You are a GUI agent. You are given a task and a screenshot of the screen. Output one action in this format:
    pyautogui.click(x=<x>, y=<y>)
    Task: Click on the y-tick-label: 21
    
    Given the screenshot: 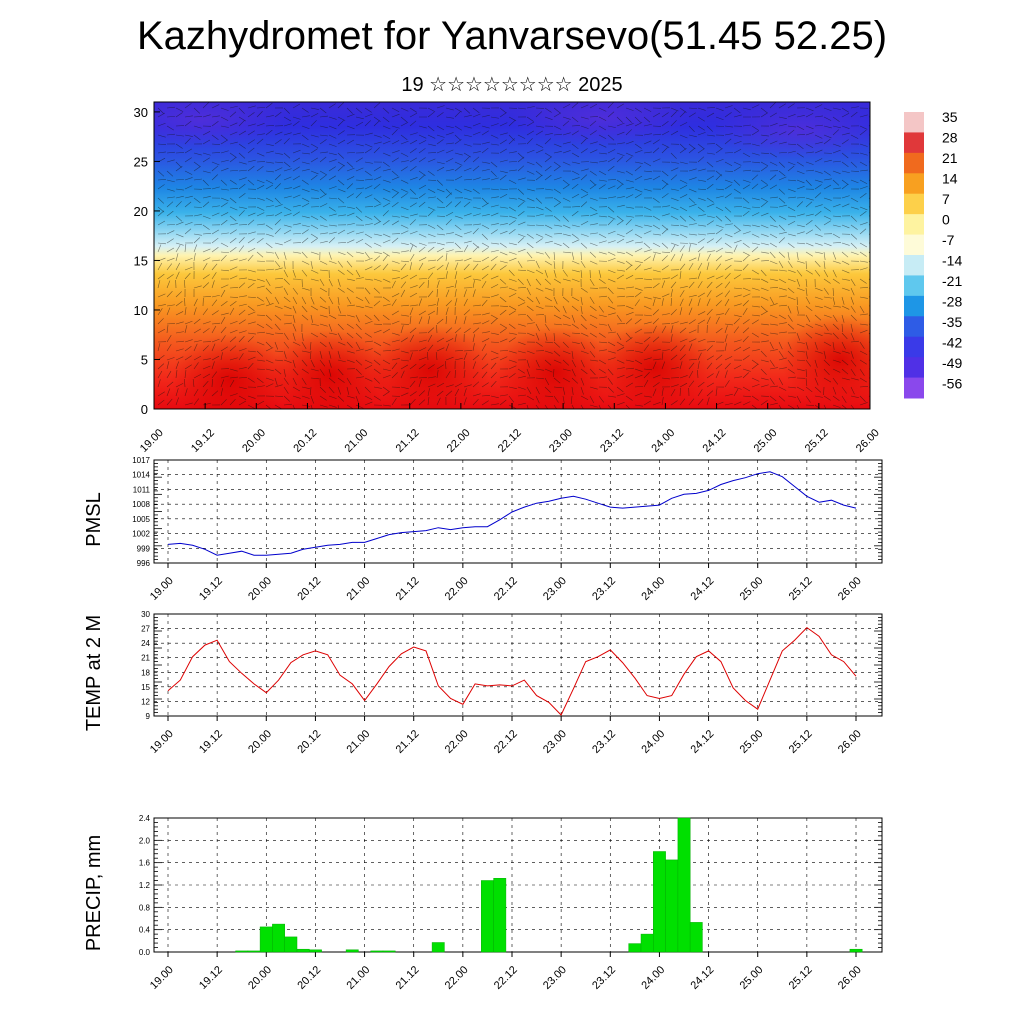 What is the action you would take?
    pyautogui.click(x=145, y=658)
    